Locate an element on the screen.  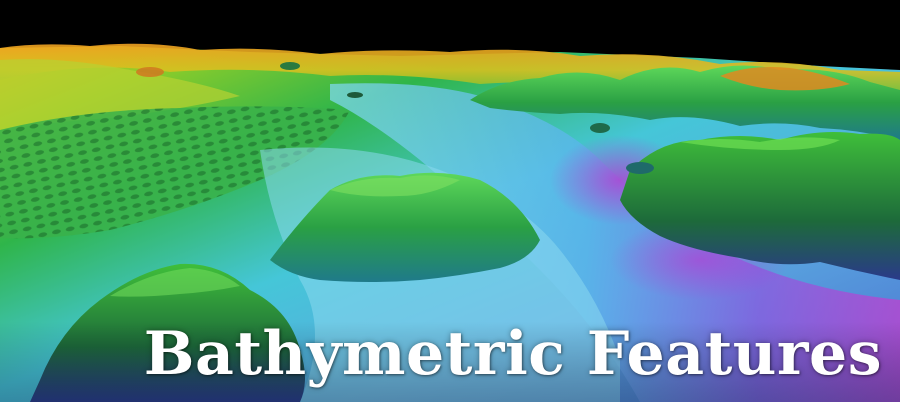
banner-title: Bathymetric Features is located at coordinates (512, 354).